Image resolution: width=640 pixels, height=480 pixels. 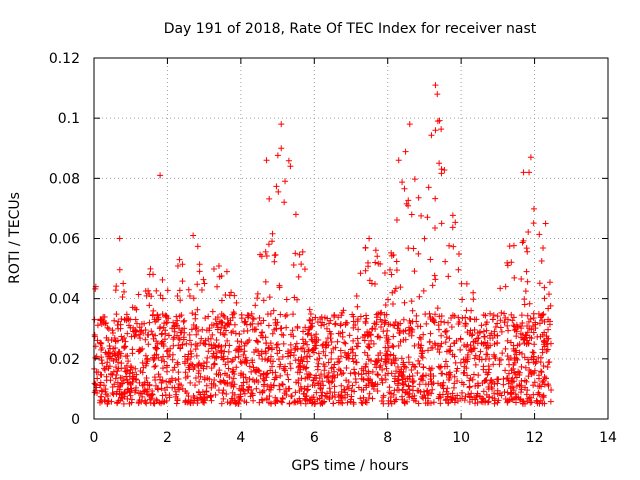 What do you see at coordinates (64, 179) in the screenshot?
I see `y-tick-label: 0.08` at bounding box center [64, 179].